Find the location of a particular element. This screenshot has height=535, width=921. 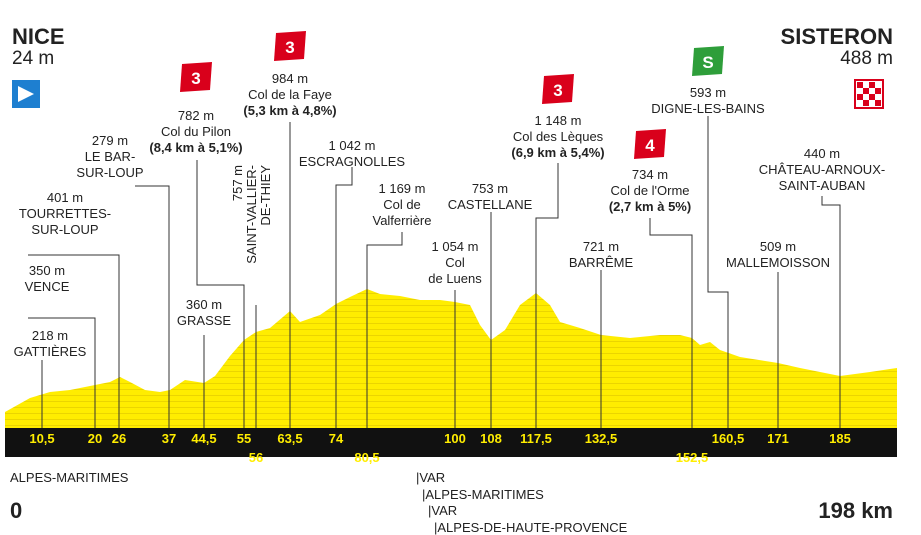

point-label: Col du Pilon is located at coordinates (196, 131).